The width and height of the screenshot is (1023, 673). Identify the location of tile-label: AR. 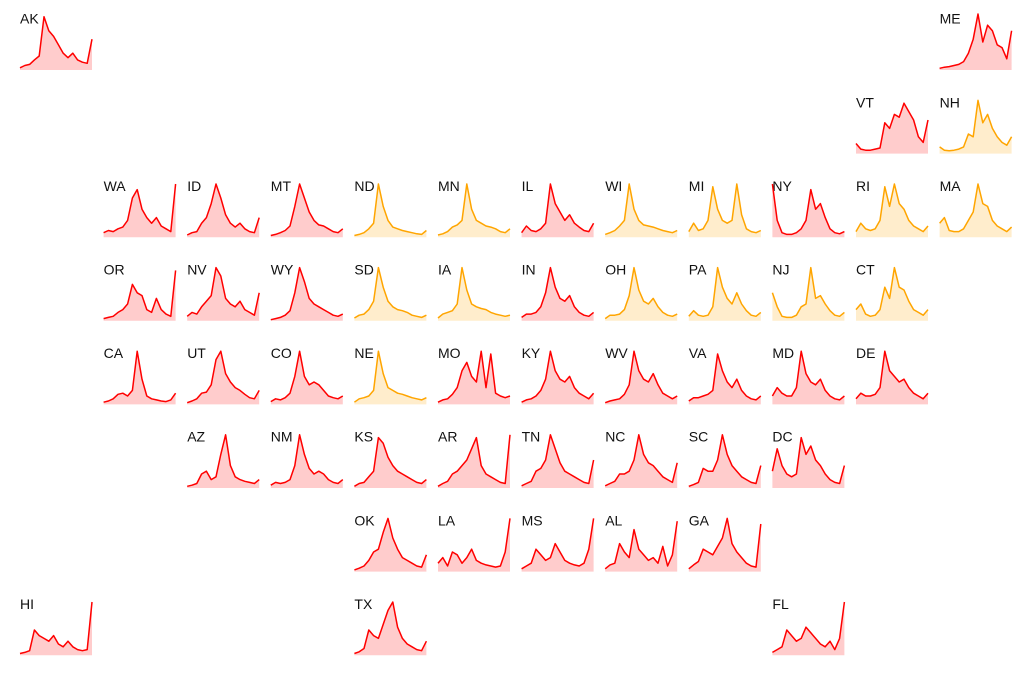
(447, 437).